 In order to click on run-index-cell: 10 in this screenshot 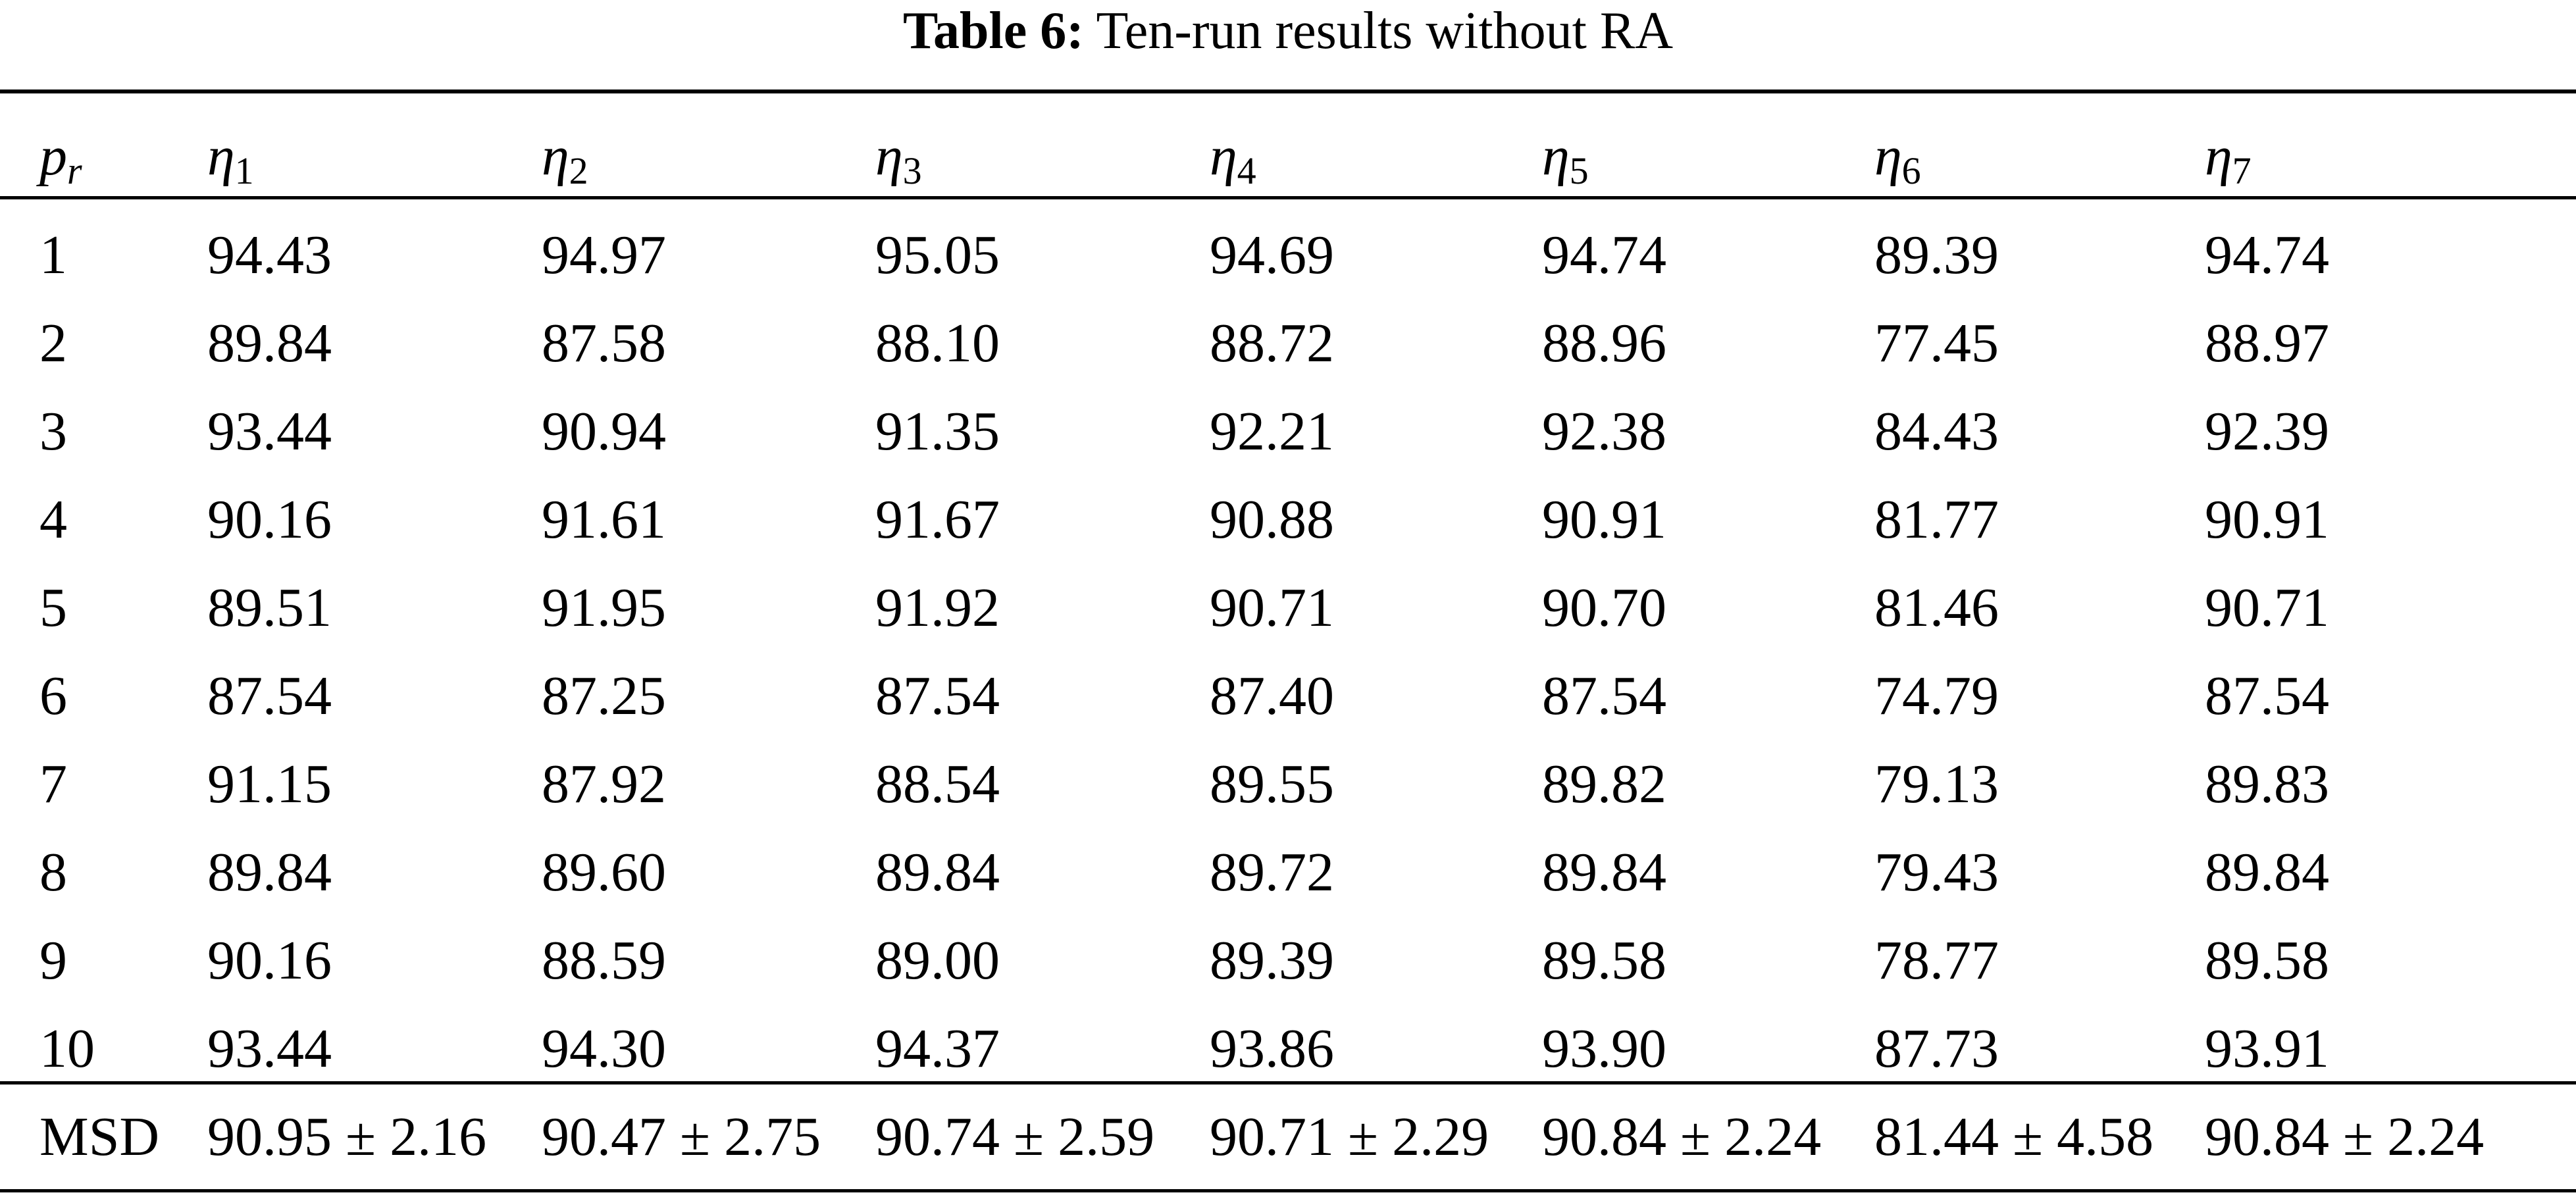, I will do `click(67, 1048)`.